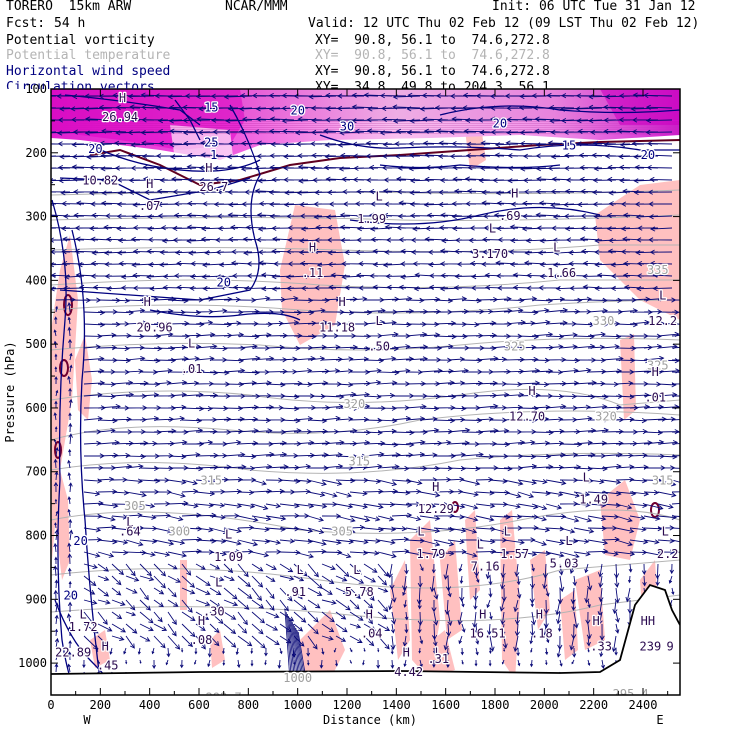 Image resolution: width=740 pixels, height=740 pixels. Describe the element at coordinates (561, 273) in the screenshot. I see `pv-extremum-label: 1.66` at that location.